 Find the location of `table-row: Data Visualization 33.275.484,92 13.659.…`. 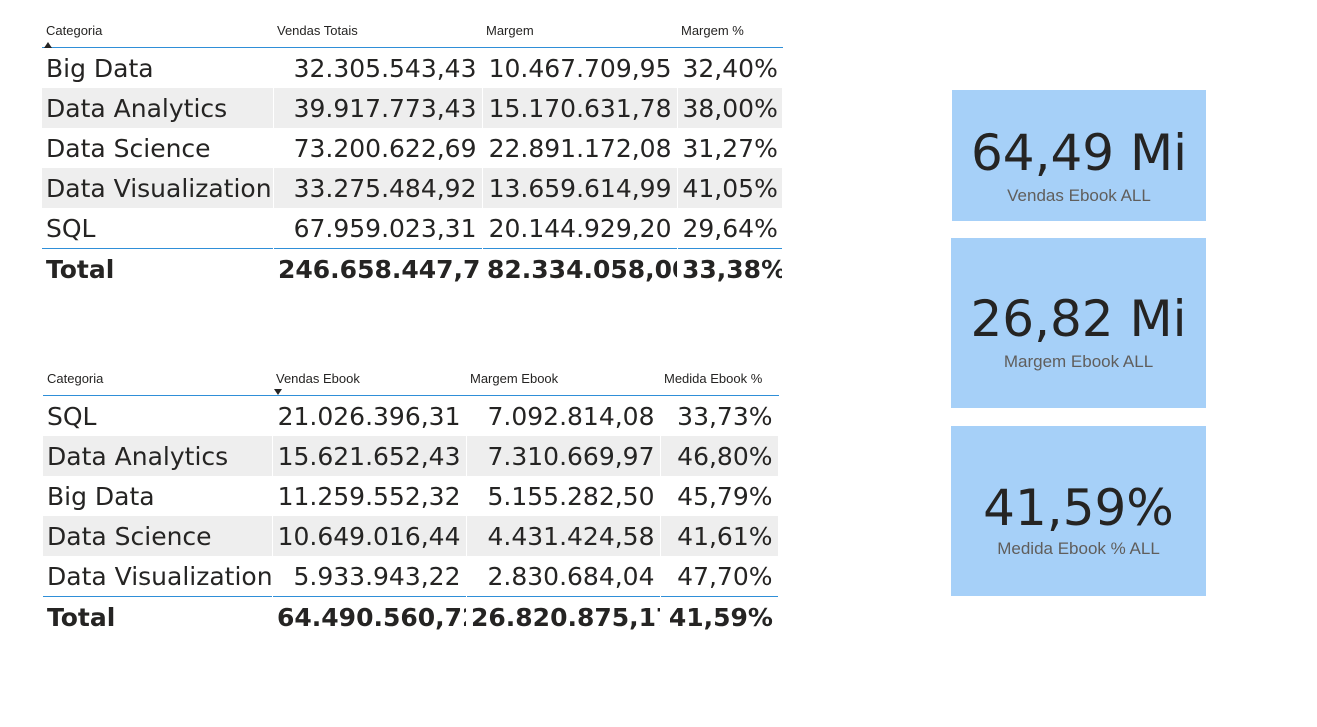

table-row: Data Visualization 33.275.484,92 13.659.… is located at coordinates (412, 188).